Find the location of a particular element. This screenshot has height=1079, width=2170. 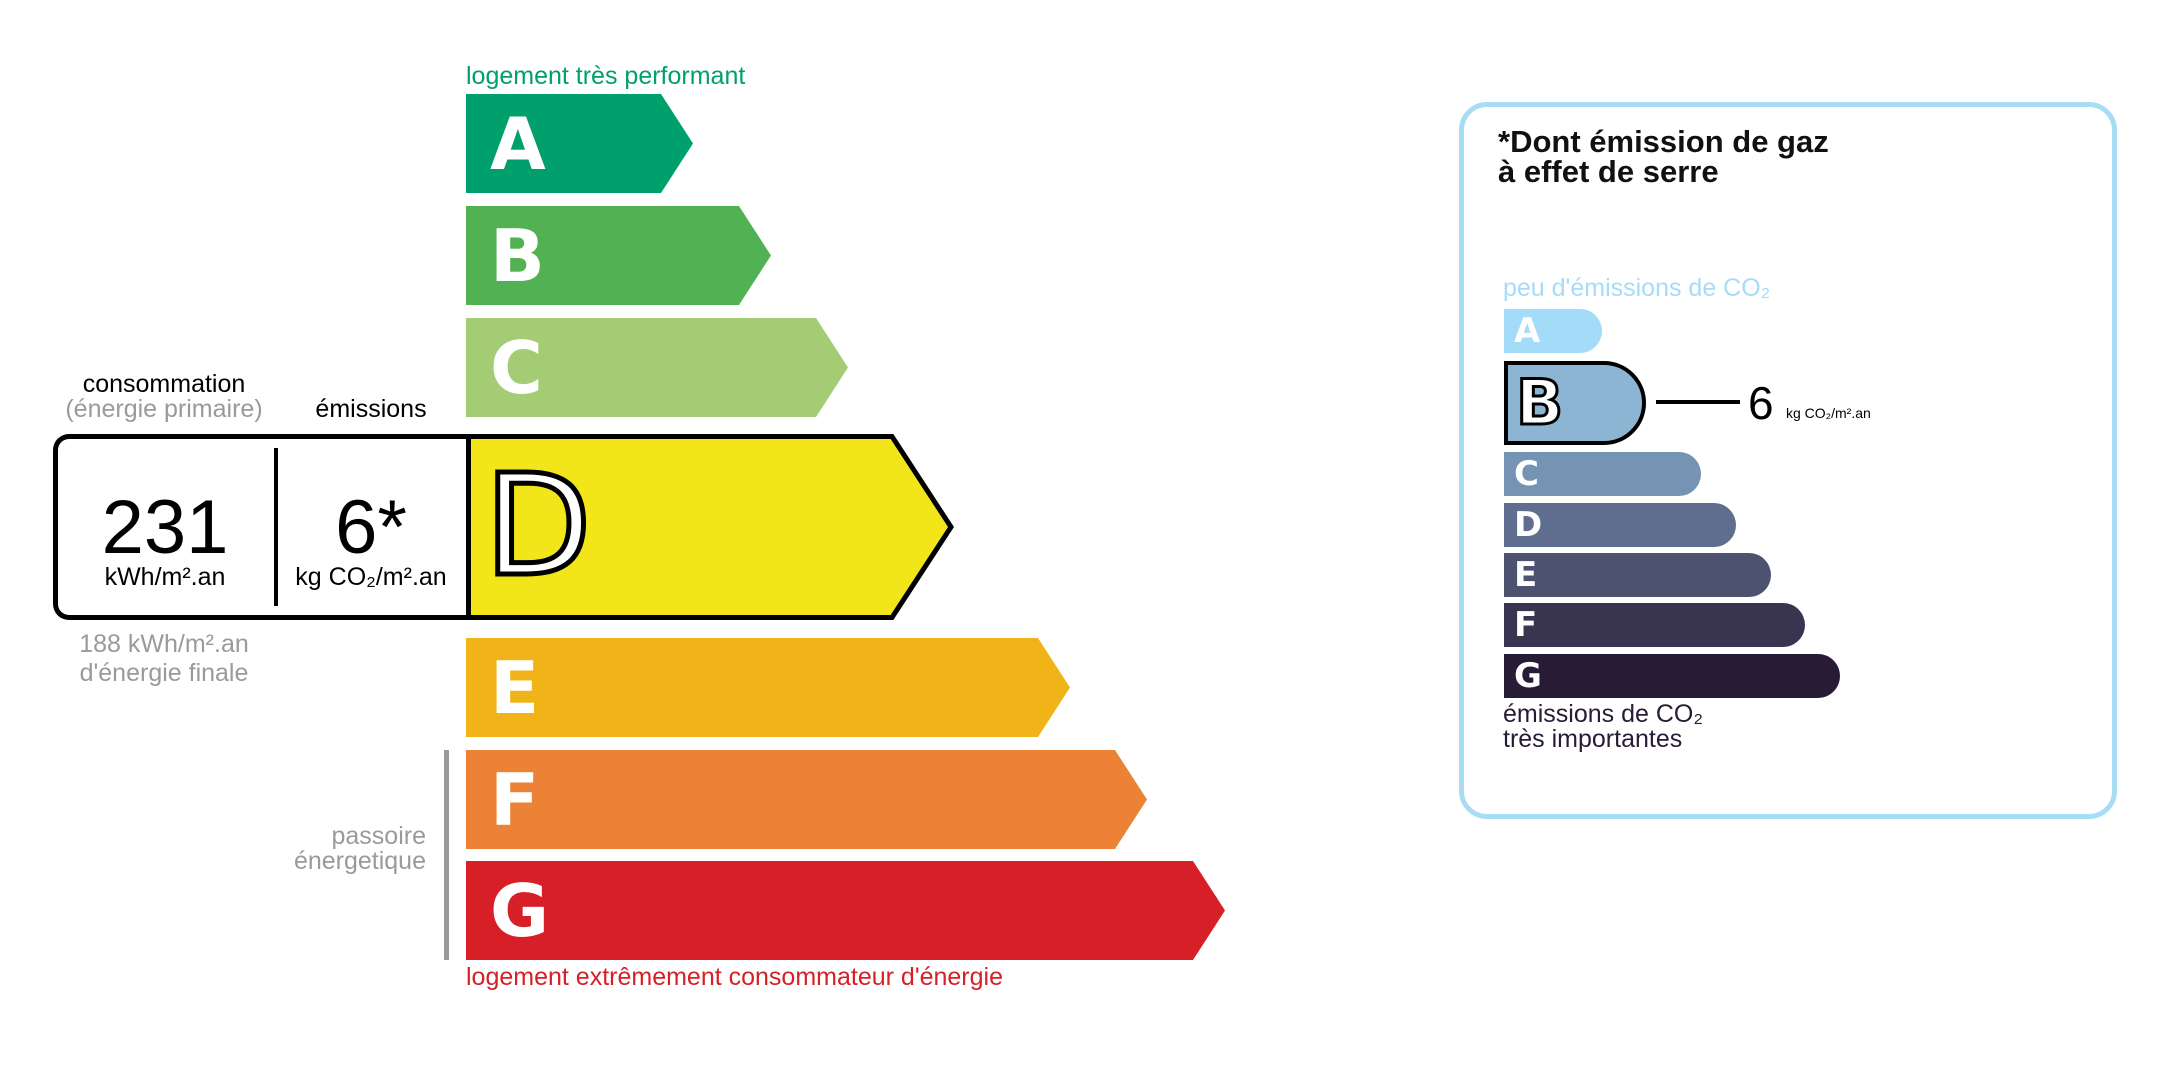

ges-class-letter: E is located at coordinates (1526, 575).